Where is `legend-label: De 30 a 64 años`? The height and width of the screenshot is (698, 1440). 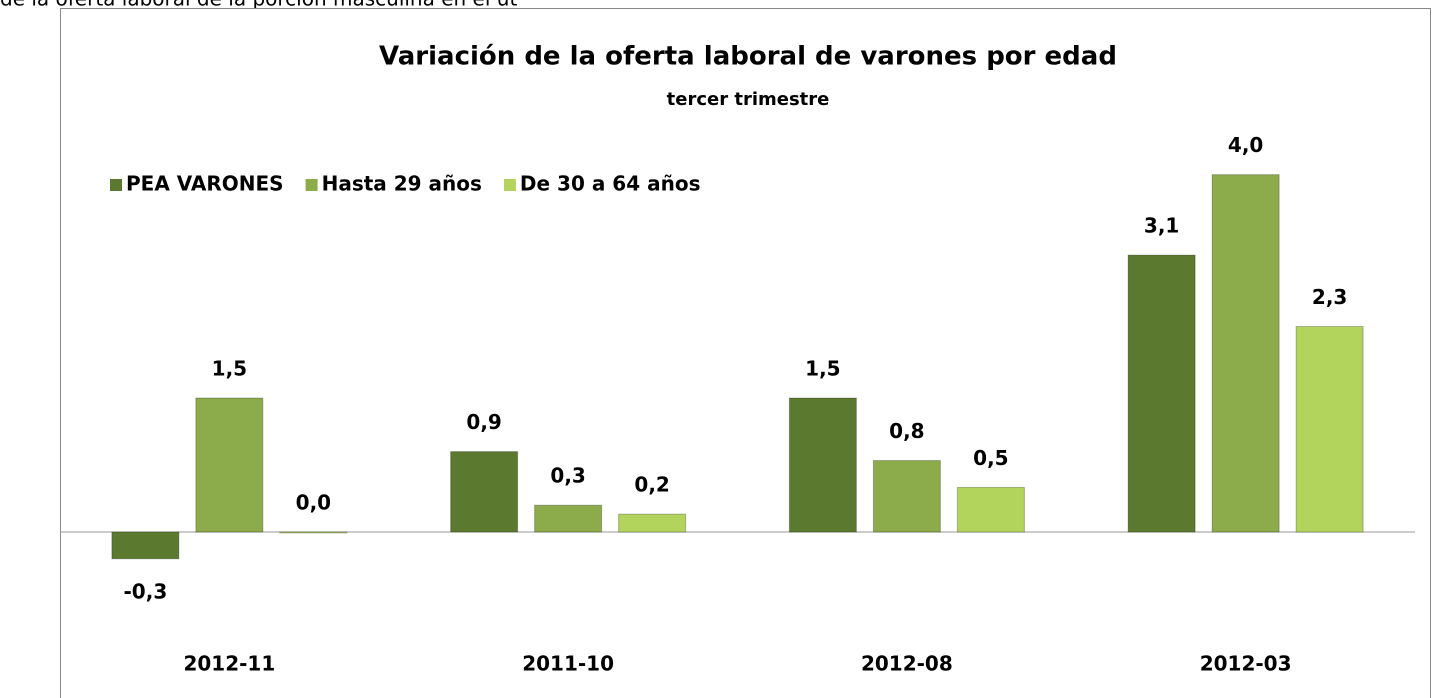
legend-label: De 30 a 64 años is located at coordinates (610, 184).